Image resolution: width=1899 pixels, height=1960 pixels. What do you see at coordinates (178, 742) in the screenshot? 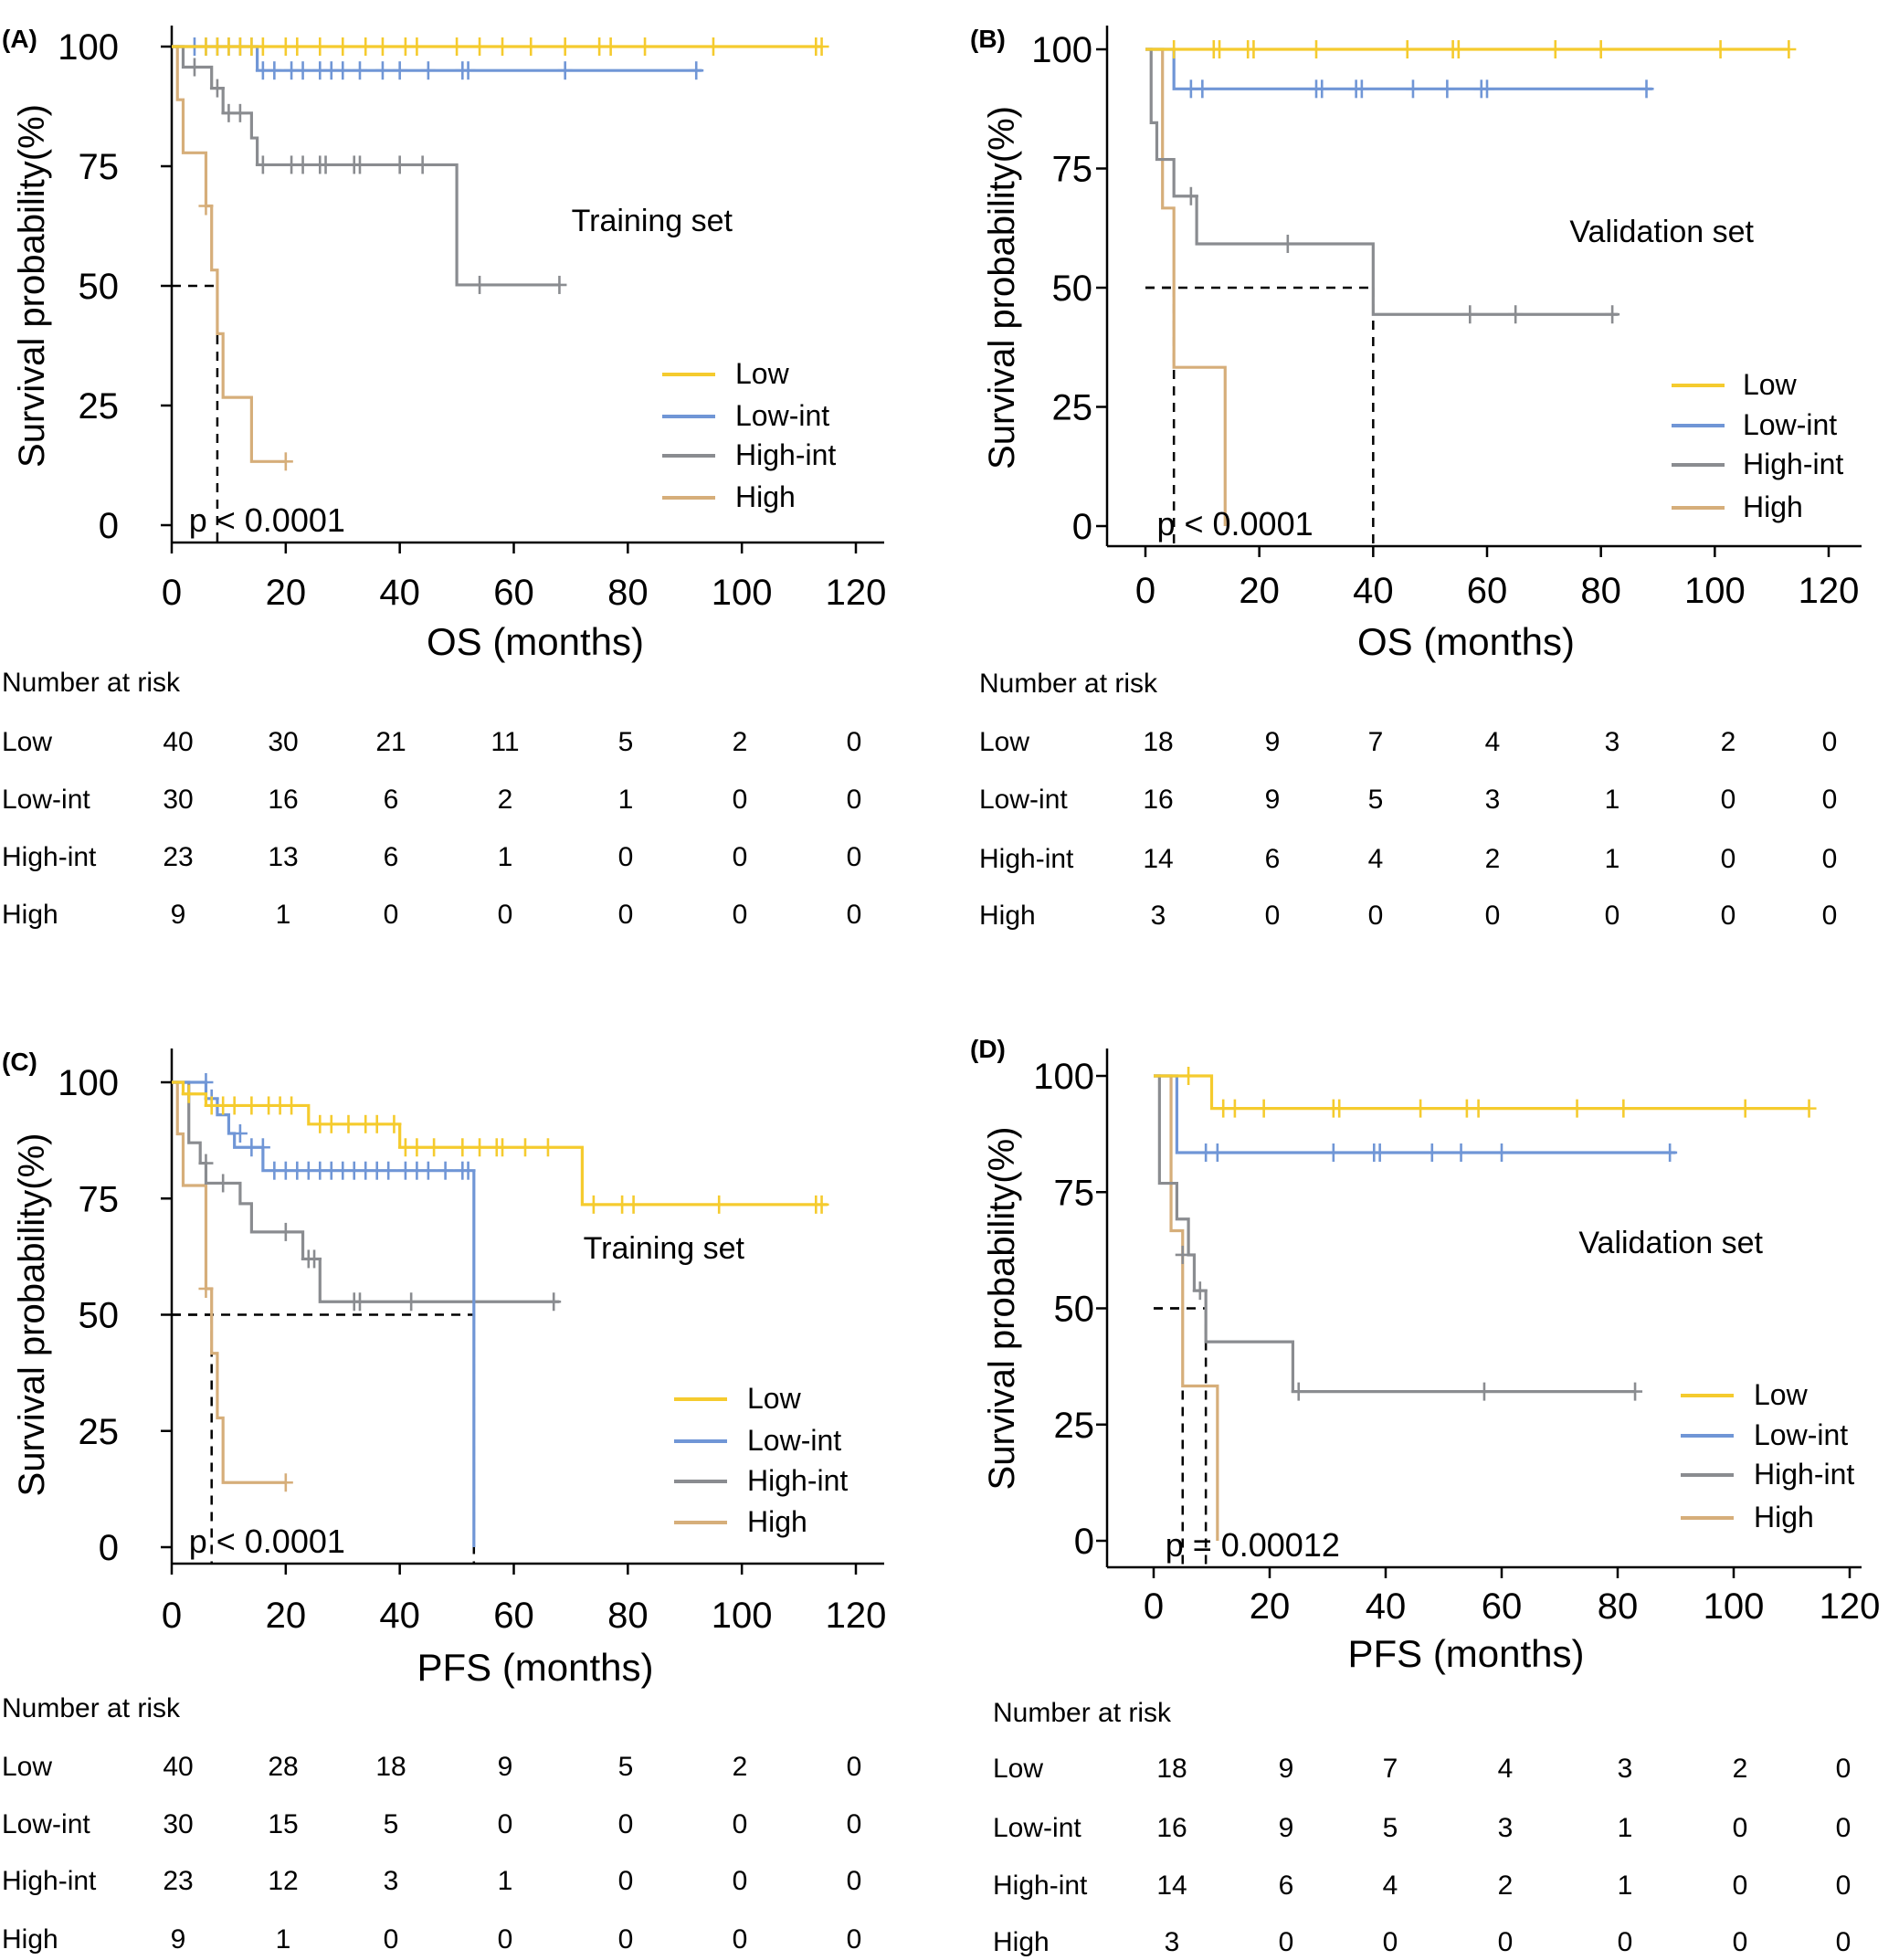
I see `risk-count: 40` at bounding box center [178, 742].